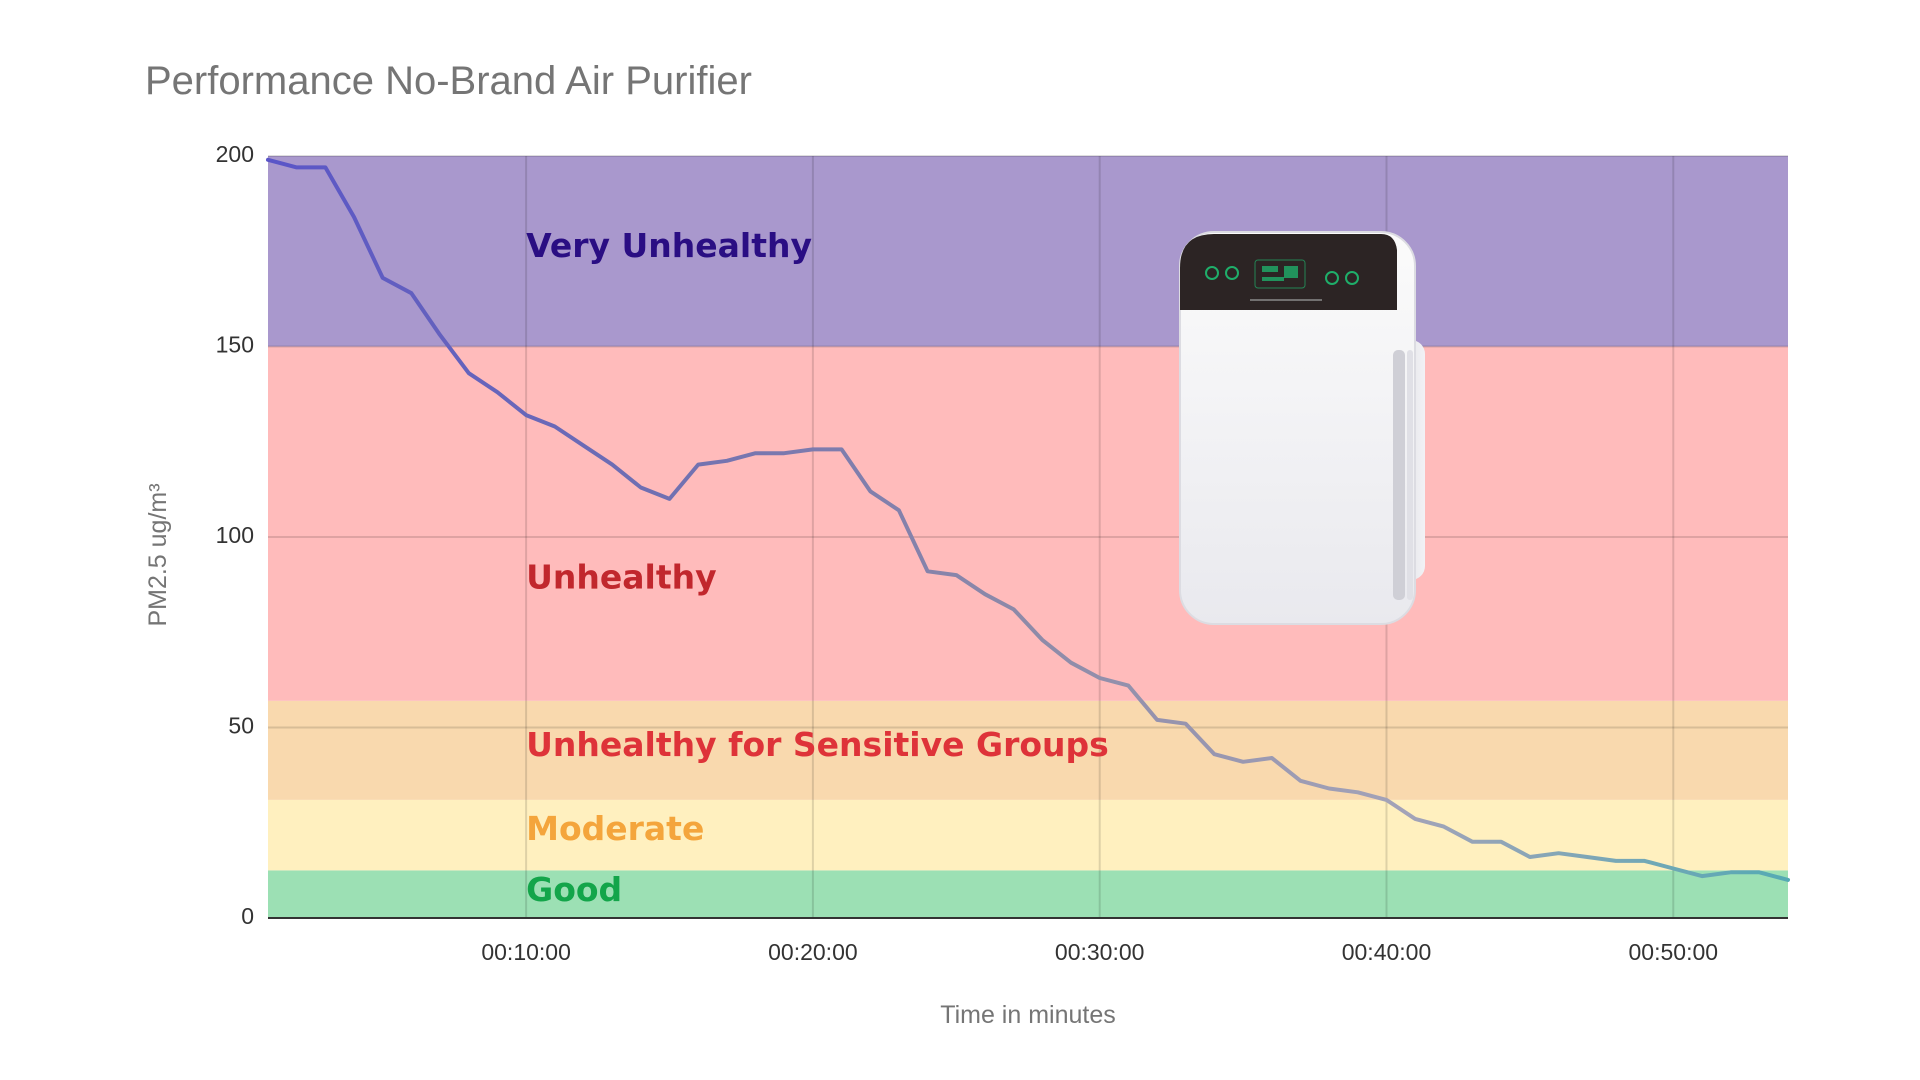  What do you see at coordinates (813, 952) in the screenshot?
I see `x-tick-label-1: 00:20:00` at bounding box center [813, 952].